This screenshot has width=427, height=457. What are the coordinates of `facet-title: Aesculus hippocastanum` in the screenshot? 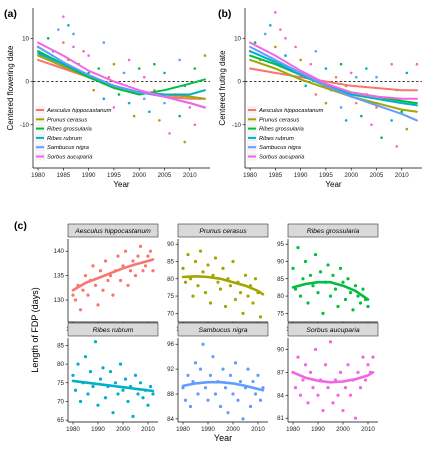 It's located at (112, 231).